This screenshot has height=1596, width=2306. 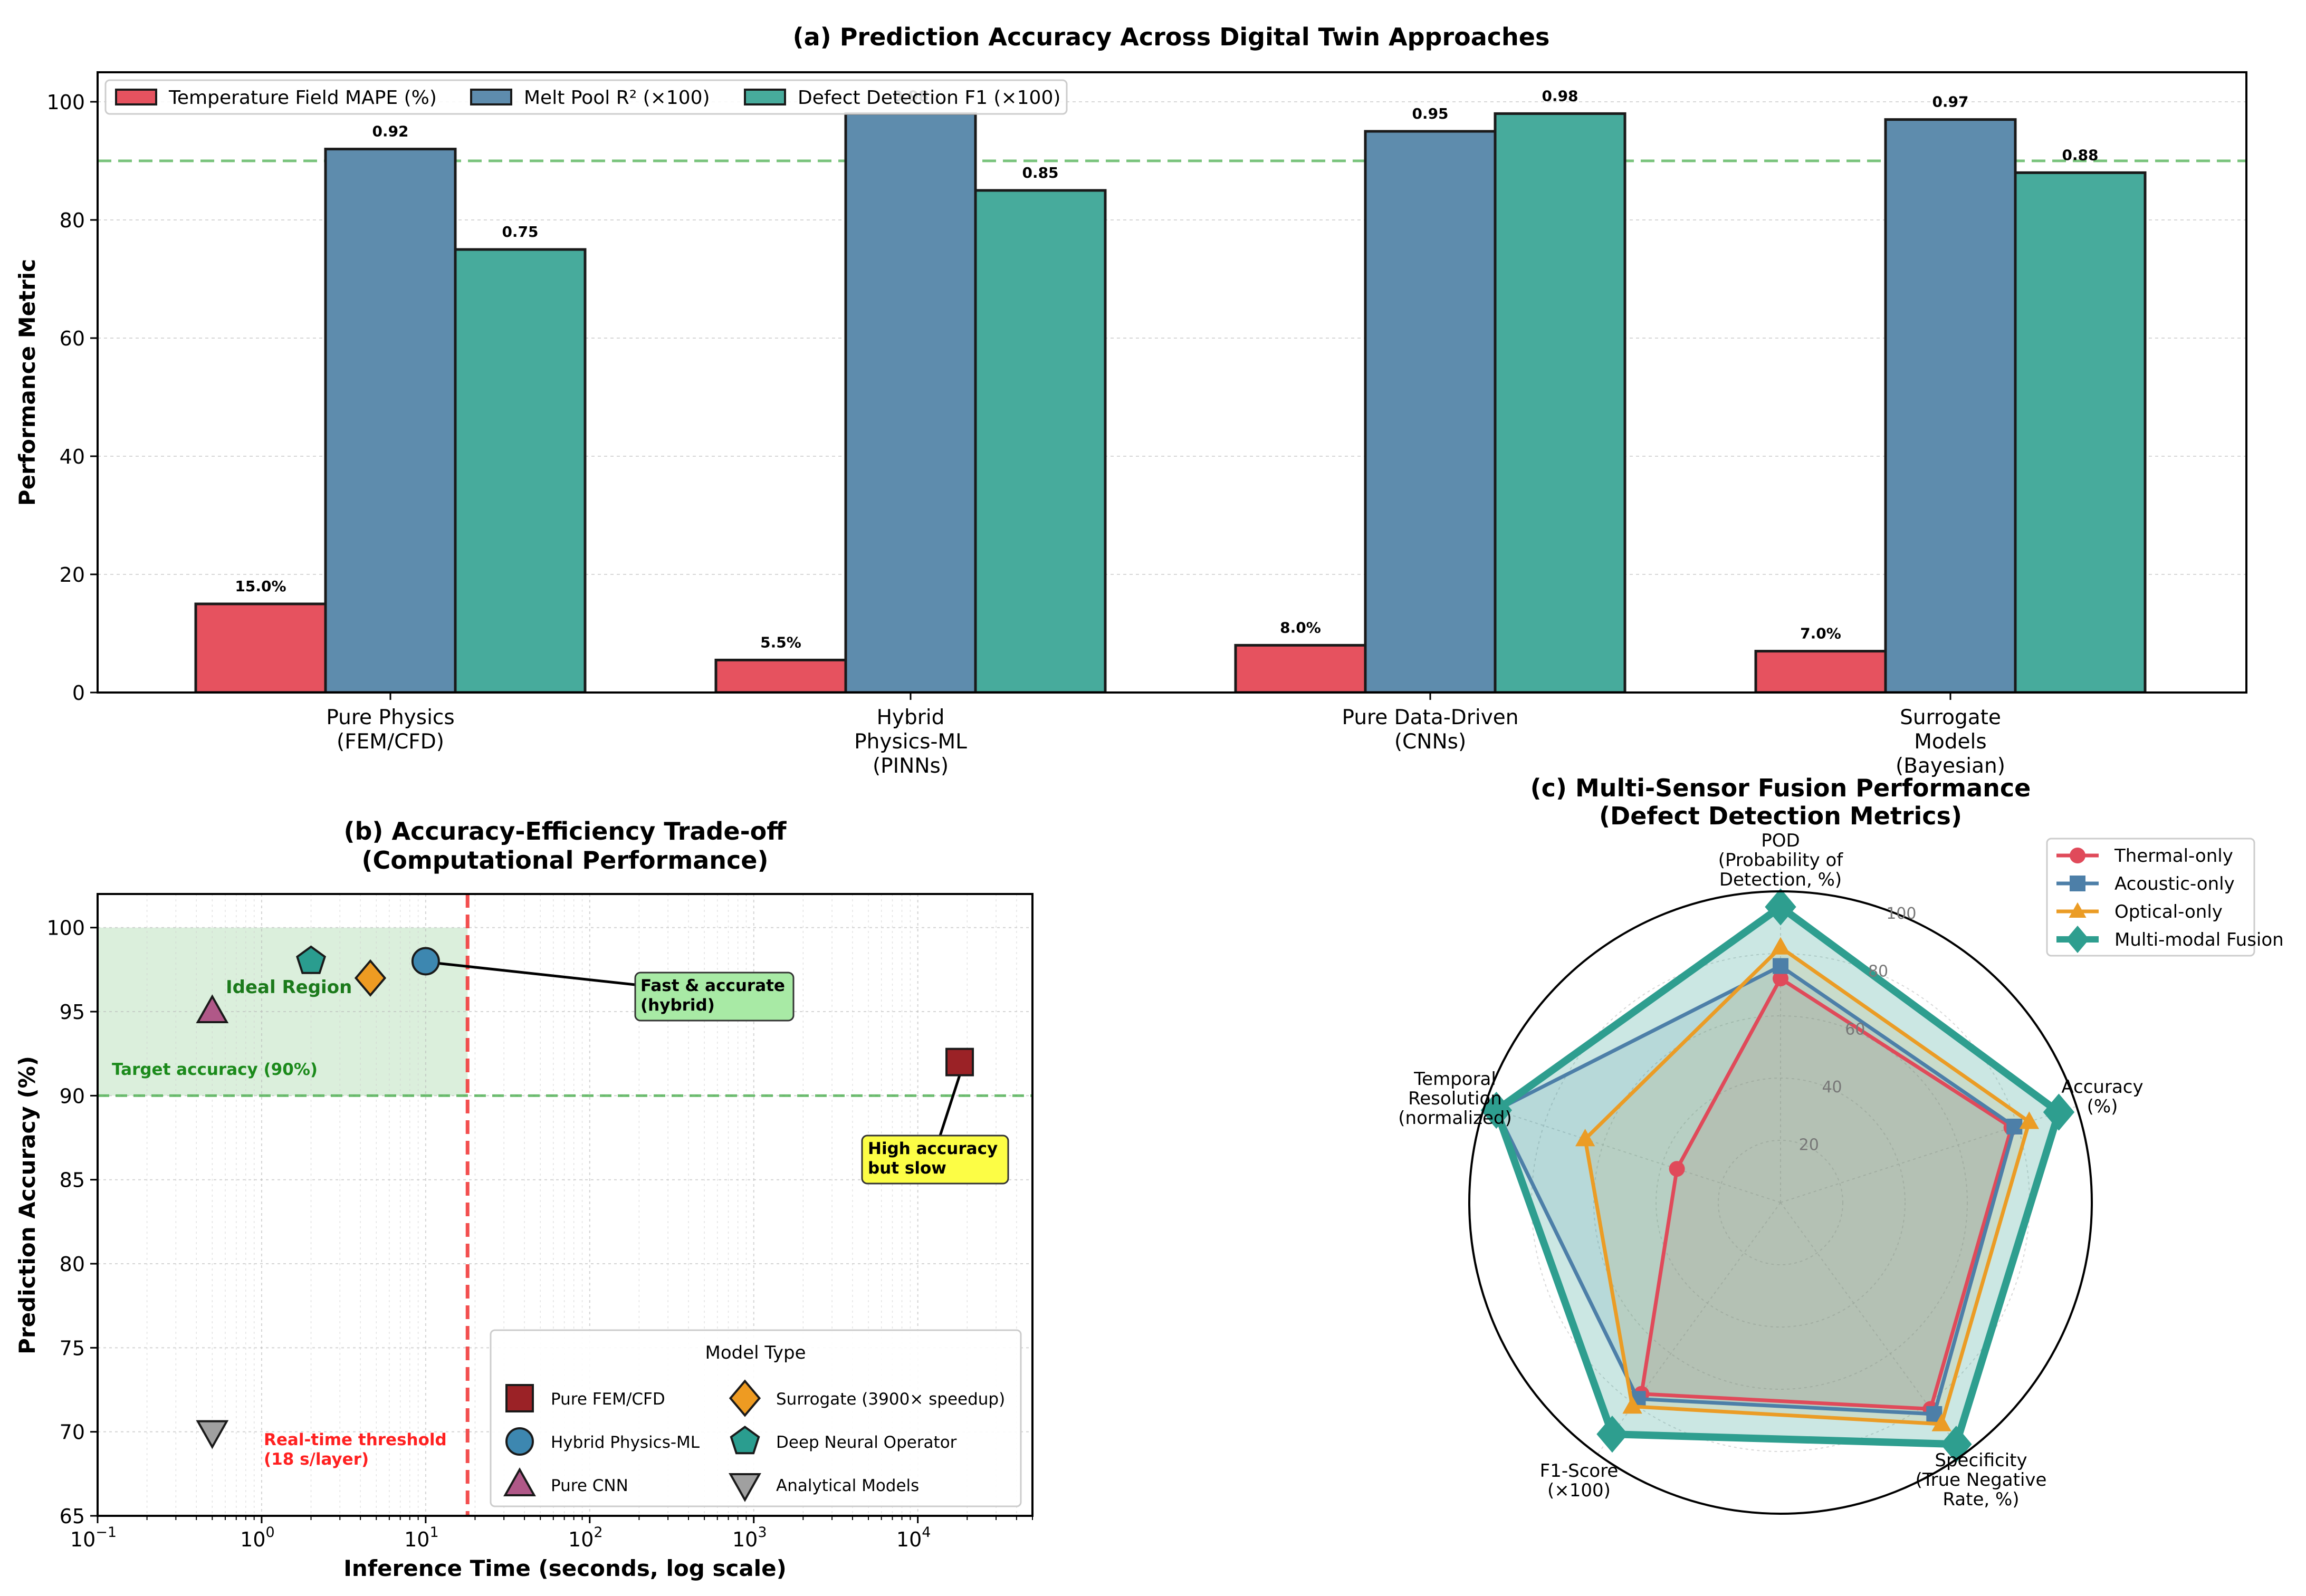 What do you see at coordinates (520, 232) in the screenshot?
I see `panel-a-bar-value-label: 0.75` at bounding box center [520, 232].